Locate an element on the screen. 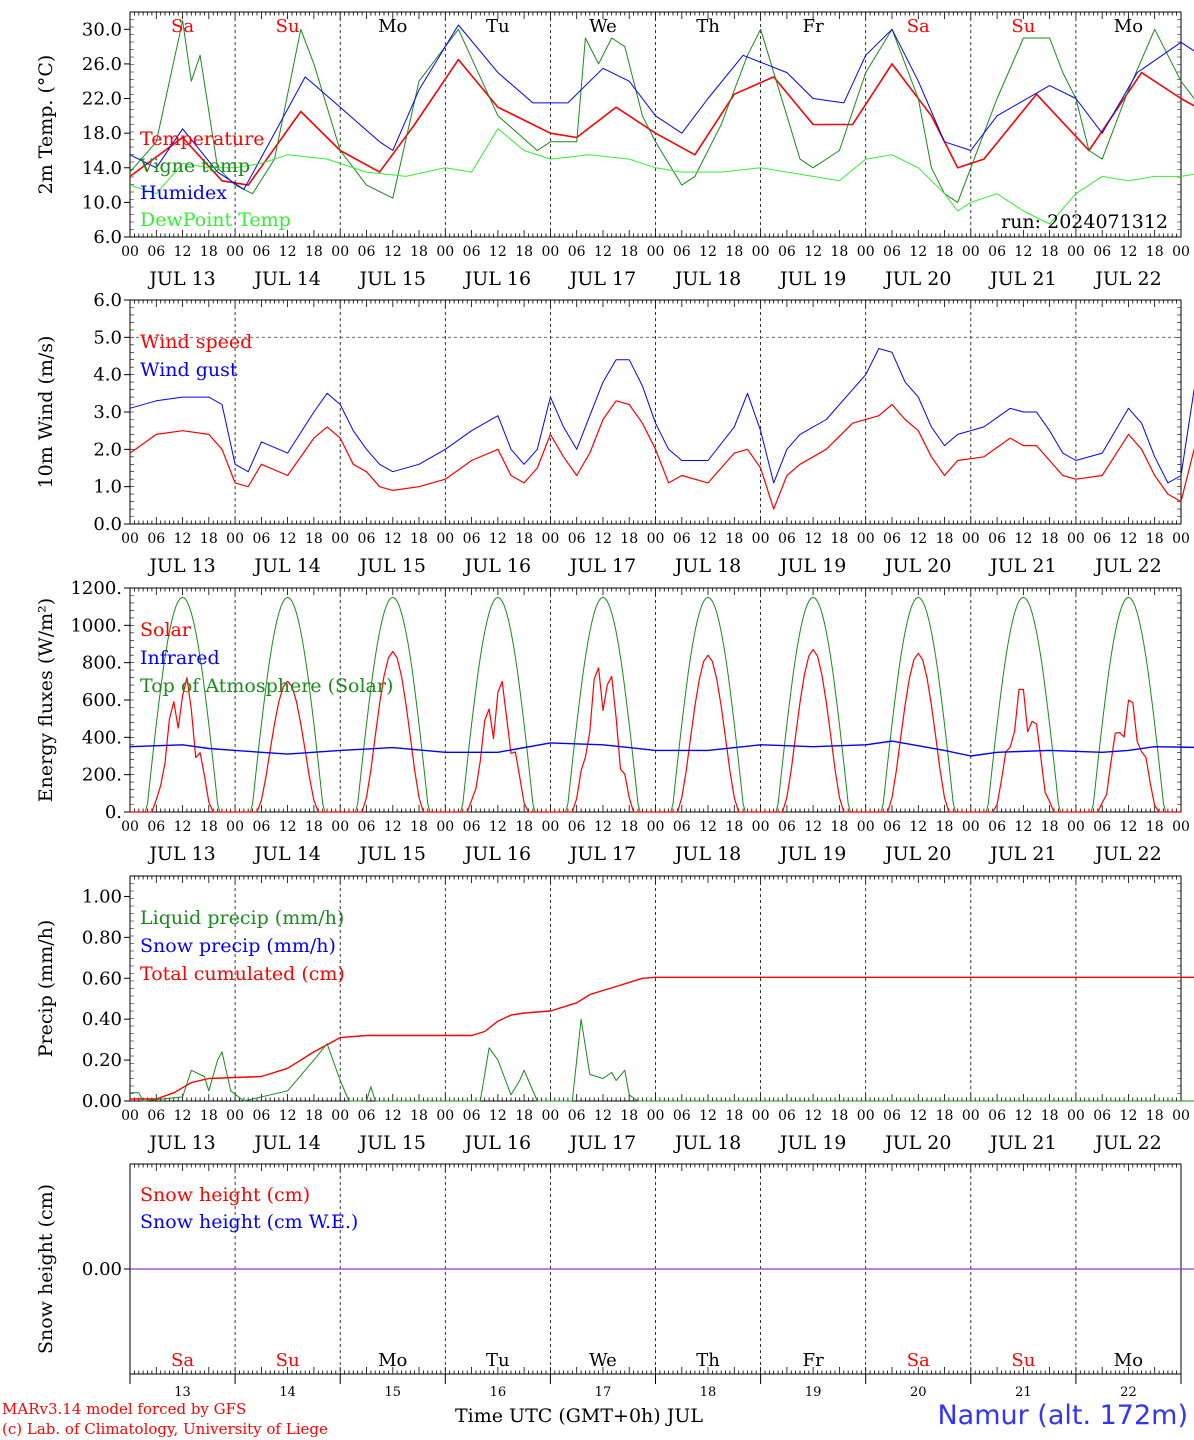 The image size is (1194, 1440). day-number-label: 20 is located at coordinates (918, 1392).